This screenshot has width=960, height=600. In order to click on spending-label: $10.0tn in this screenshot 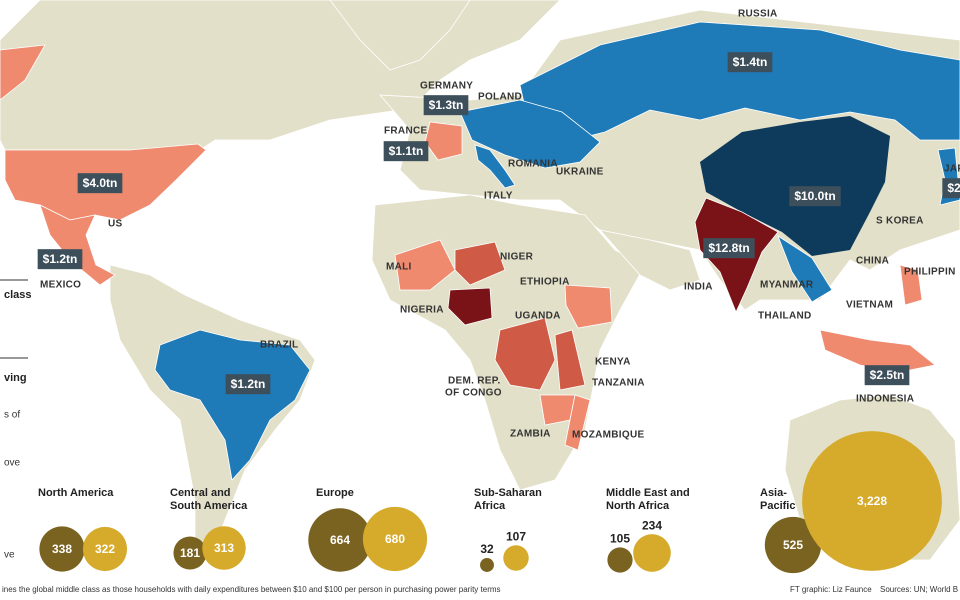, I will do `click(814, 196)`.